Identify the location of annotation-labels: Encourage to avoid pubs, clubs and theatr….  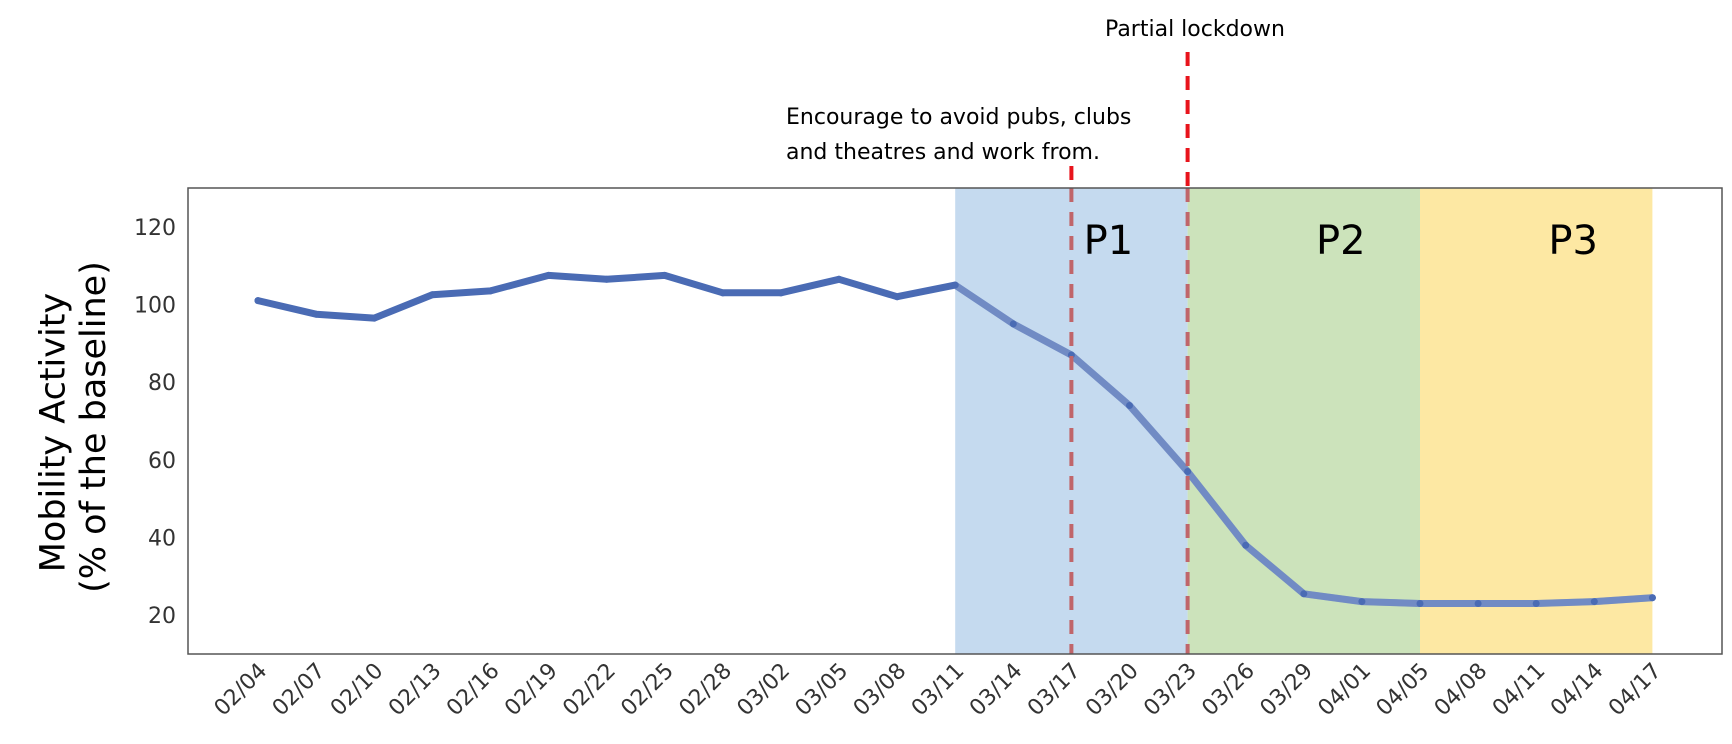
(1035, 91).